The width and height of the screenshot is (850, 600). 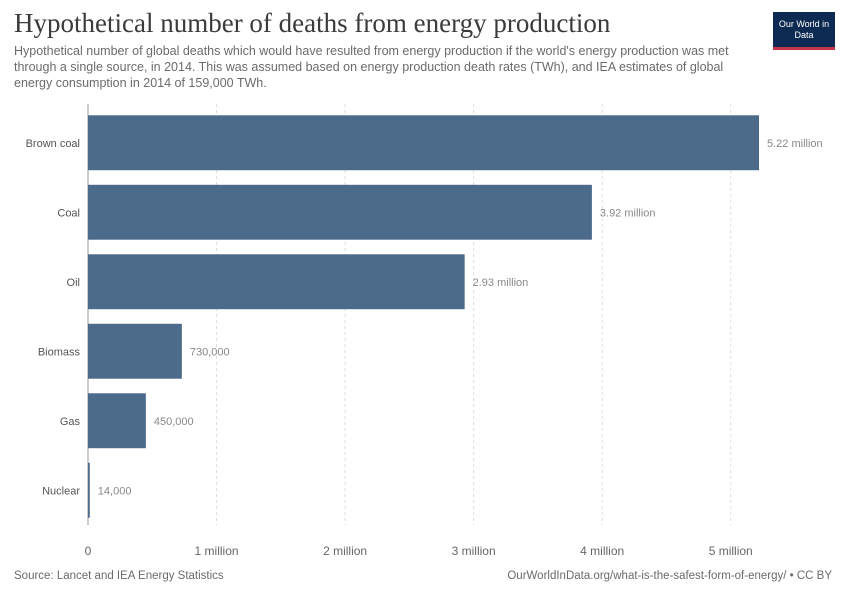 I want to click on value-label: 14,000, so click(x=115, y=491).